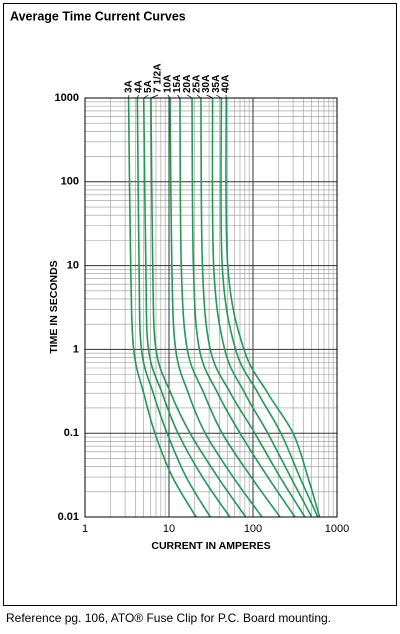 The image size is (400, 634). Describe the element at coordinates (177, 84) in the screenshot. I see `curve-label: 15A` at that location.